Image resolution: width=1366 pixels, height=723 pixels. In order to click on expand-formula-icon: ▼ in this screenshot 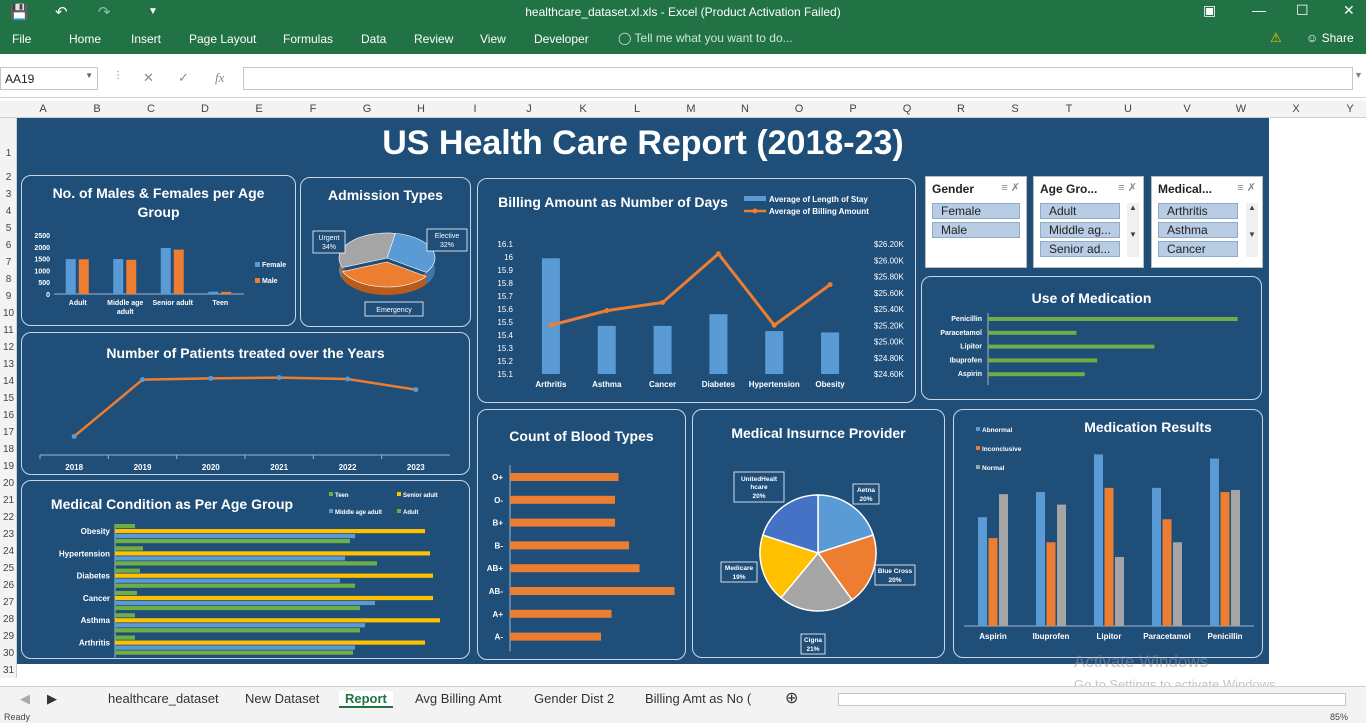, I will do `click(1358, 75)`.